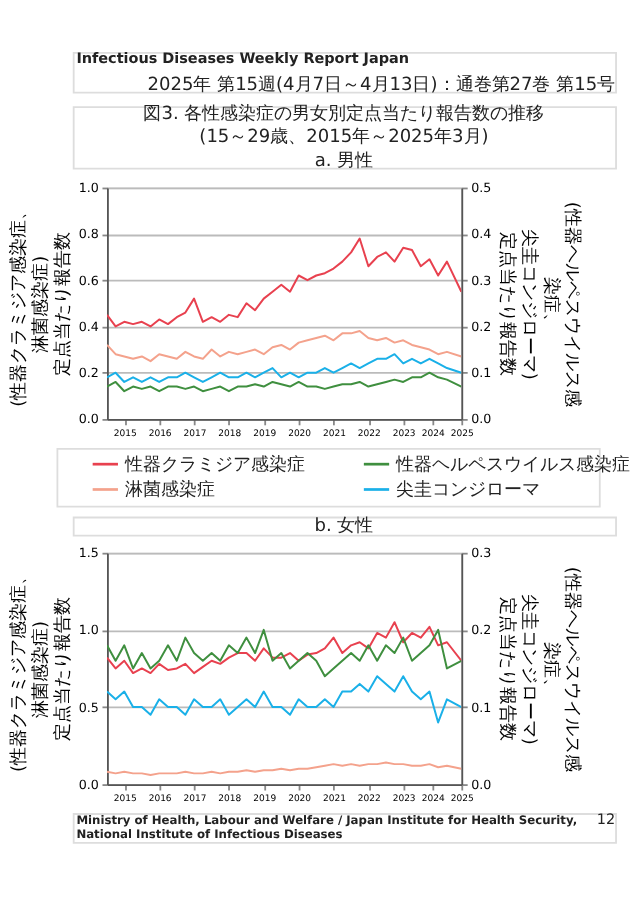 The height and width of the screenshot is (906, 640). I want to click on text: a. 男性, so click(344, 160).